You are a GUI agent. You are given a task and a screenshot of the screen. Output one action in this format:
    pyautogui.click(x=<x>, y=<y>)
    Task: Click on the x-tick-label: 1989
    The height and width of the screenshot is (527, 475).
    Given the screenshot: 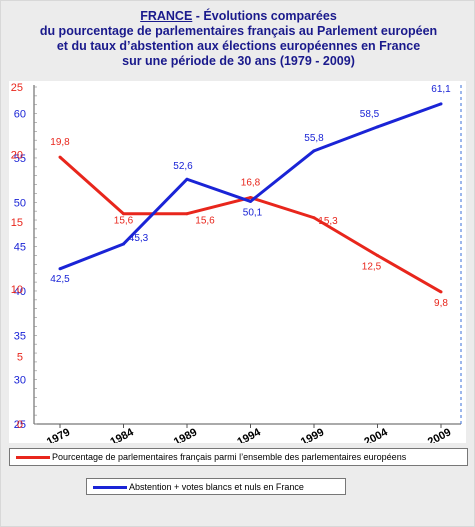 What is the action you would take?
    pyautogui.click(x=185, y=434)
    